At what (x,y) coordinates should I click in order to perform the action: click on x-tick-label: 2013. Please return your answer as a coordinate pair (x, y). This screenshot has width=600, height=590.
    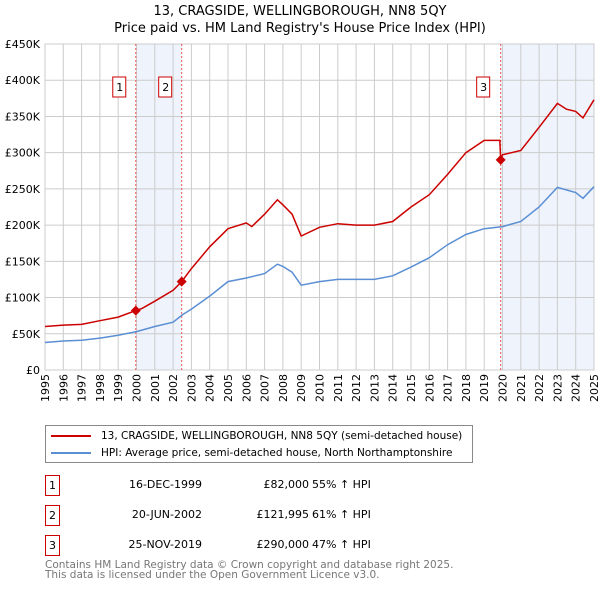
    Looking at the image, I should click on (374, 388).